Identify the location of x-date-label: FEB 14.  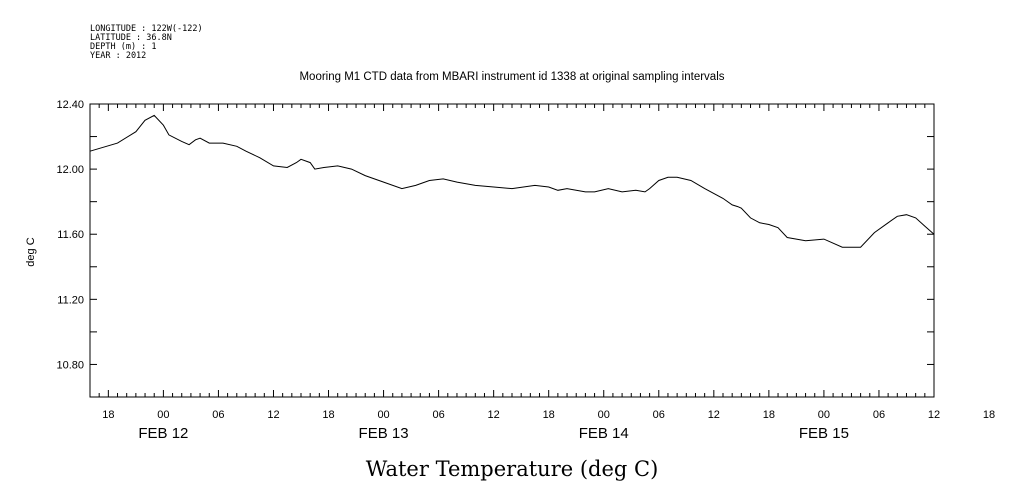
(604, 433).